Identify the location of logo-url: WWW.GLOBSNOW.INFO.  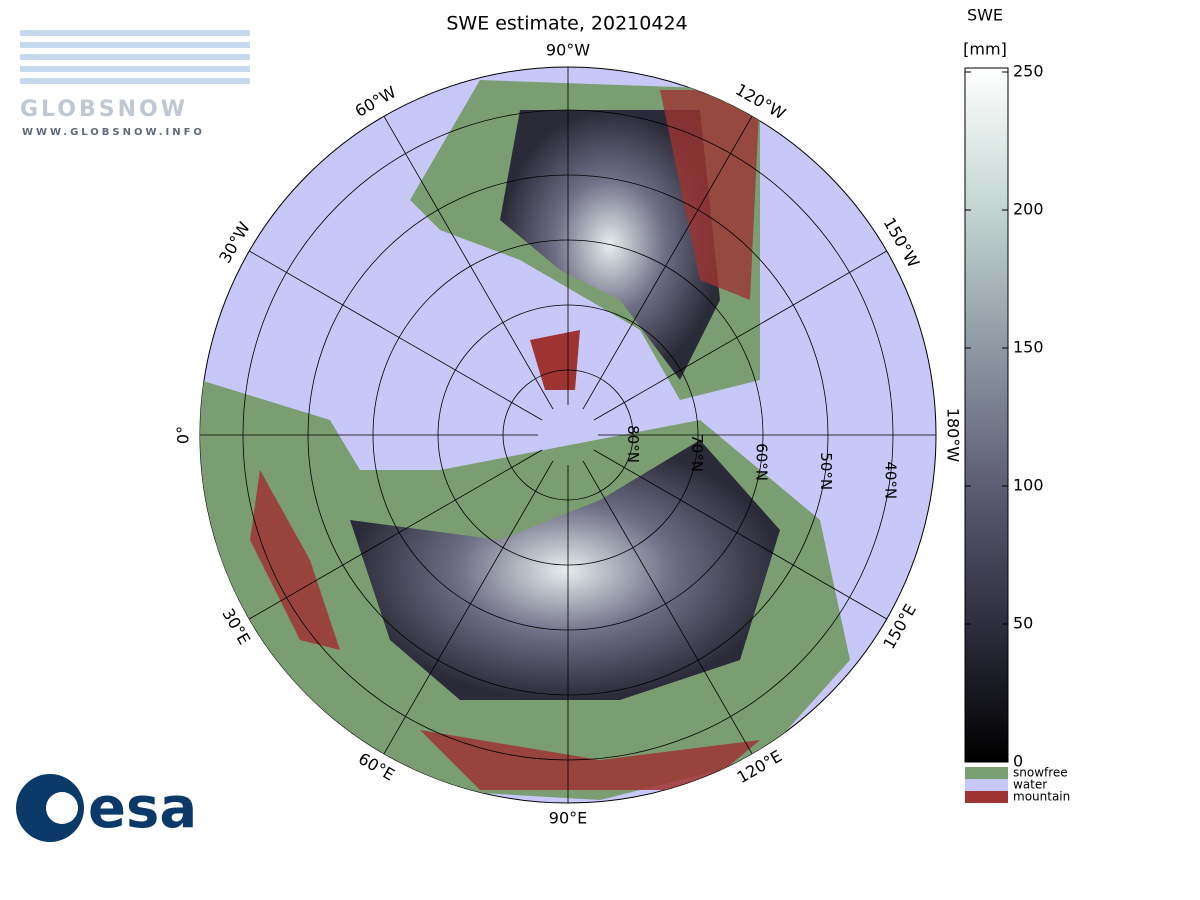
(113, 132).